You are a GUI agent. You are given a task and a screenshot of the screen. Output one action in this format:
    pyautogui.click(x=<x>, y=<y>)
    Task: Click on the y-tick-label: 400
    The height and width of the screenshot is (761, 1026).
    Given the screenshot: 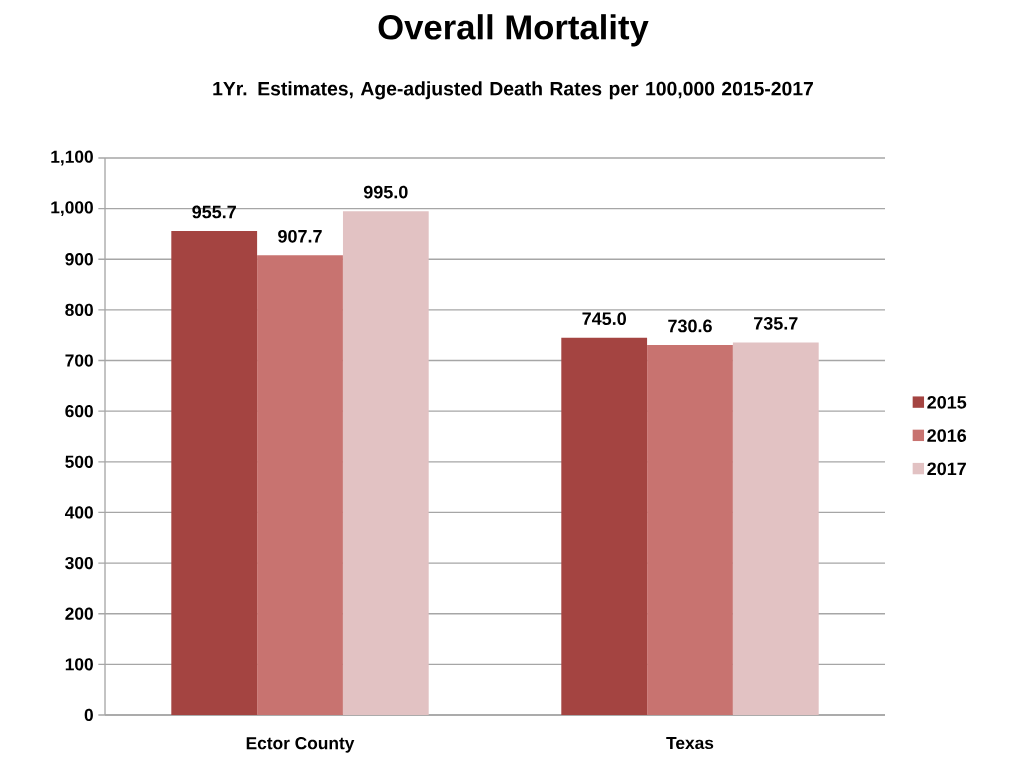 What is the action you would take?
    pyautogui.click(x=78, y=512)
    